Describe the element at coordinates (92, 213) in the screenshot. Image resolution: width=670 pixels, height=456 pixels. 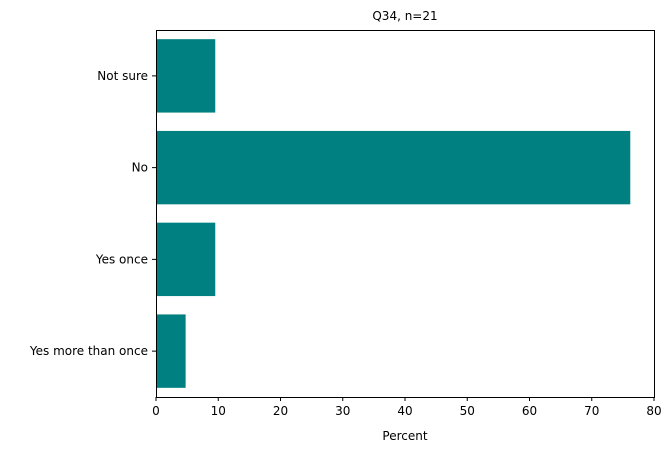
I see `y-axis-ticks: Yes more than once Yes once No Not sure` at that location.